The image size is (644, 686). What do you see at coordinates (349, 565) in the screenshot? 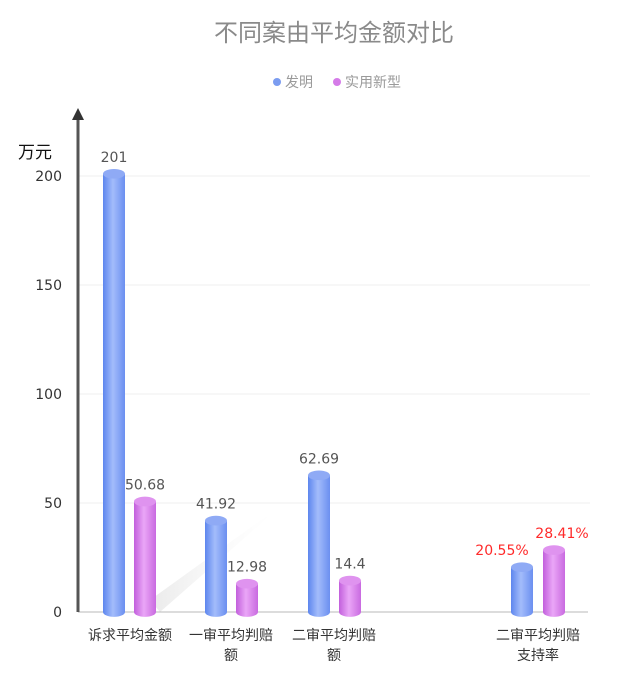
I see `data-label-utility-model-2: 14.4` at bounding box center [349, 565].